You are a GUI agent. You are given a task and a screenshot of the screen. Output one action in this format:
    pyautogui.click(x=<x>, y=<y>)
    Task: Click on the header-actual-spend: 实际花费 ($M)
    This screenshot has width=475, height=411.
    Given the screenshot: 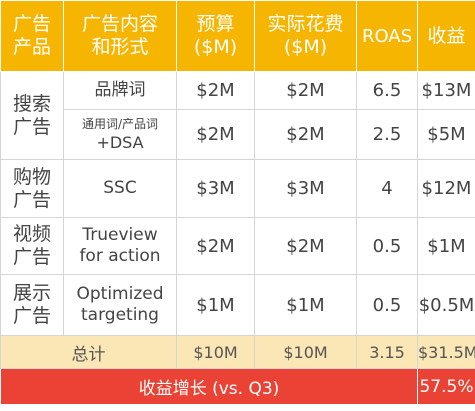 What is the action you would take?
    pyautogui.click(x=305, y=36)
    